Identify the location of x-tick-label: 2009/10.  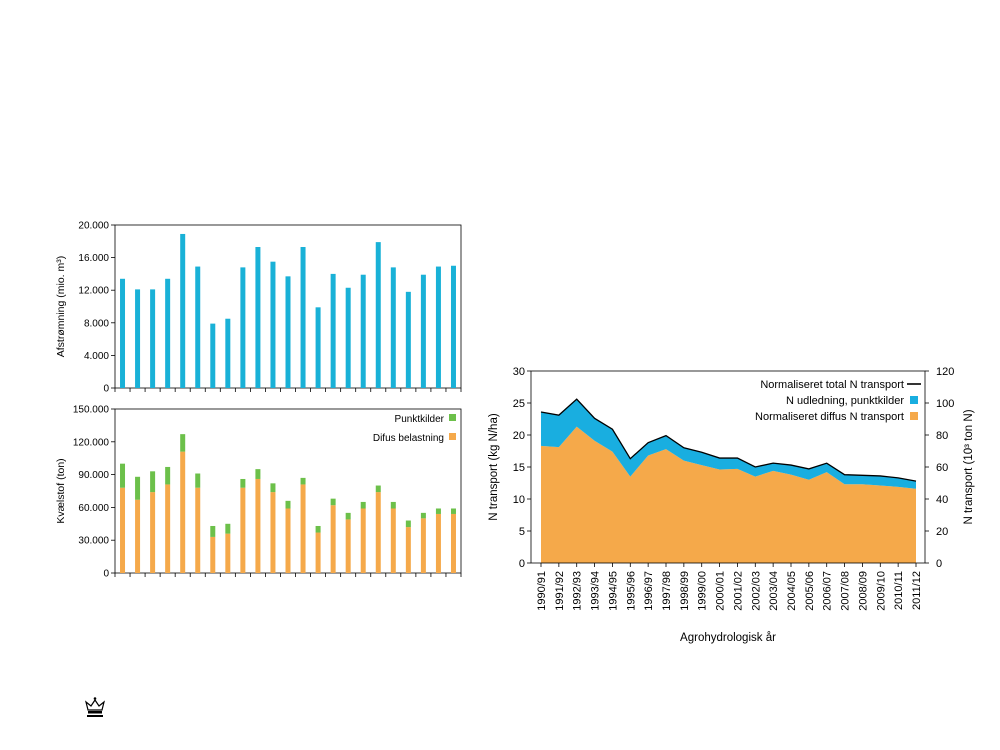
(881, 591).